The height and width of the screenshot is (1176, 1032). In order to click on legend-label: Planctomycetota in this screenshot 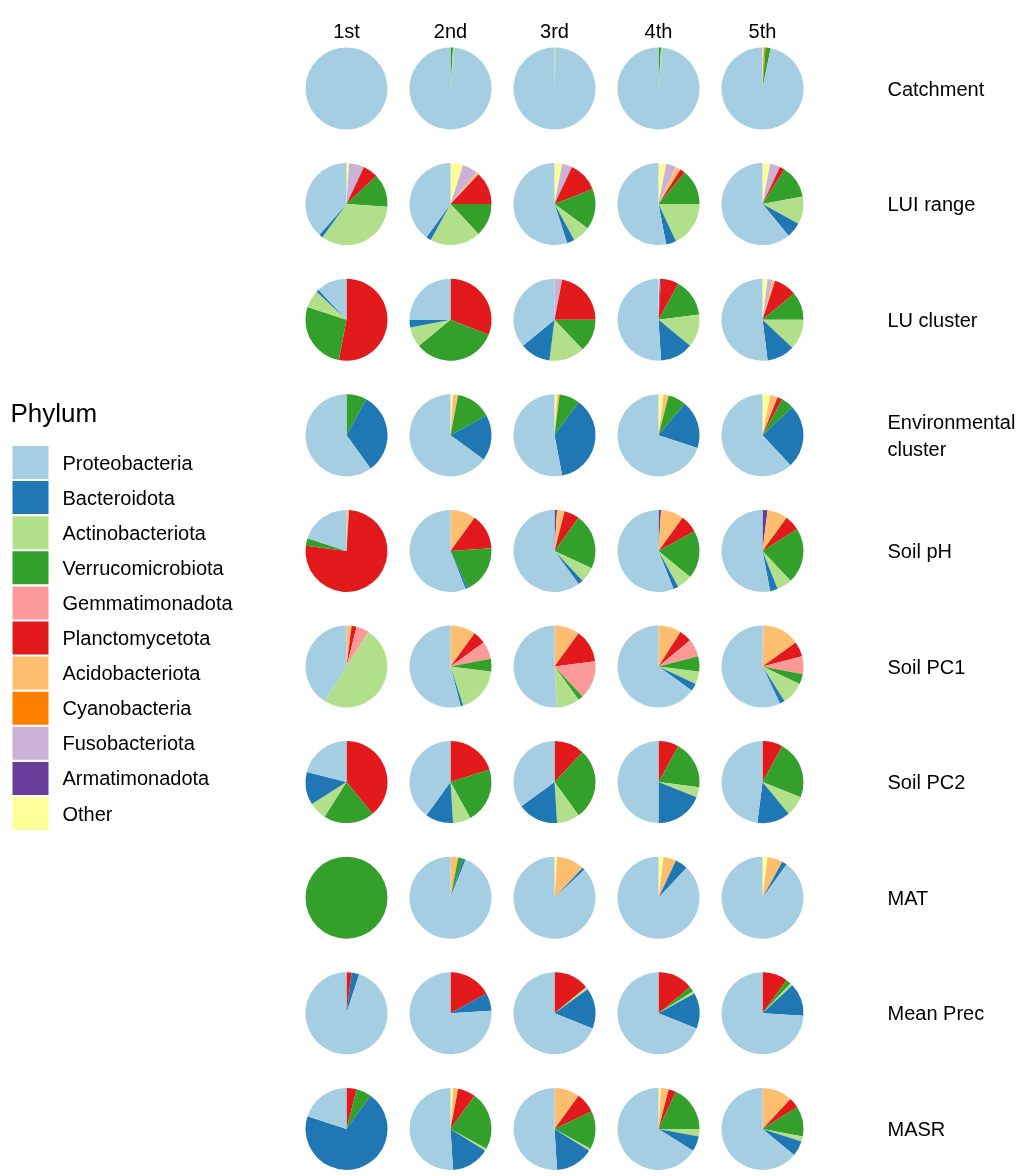, I will do `click(137, 638)`.